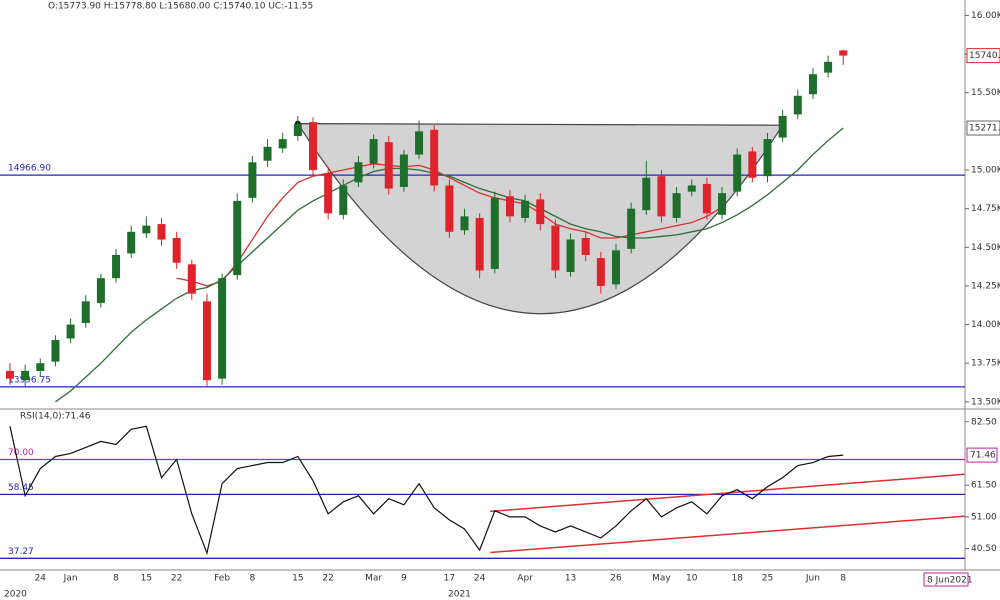  Describe the element at coordinates (55, 417) in the screenshot. I see `rsi-label: RSI(14,0):71.46` at that location.